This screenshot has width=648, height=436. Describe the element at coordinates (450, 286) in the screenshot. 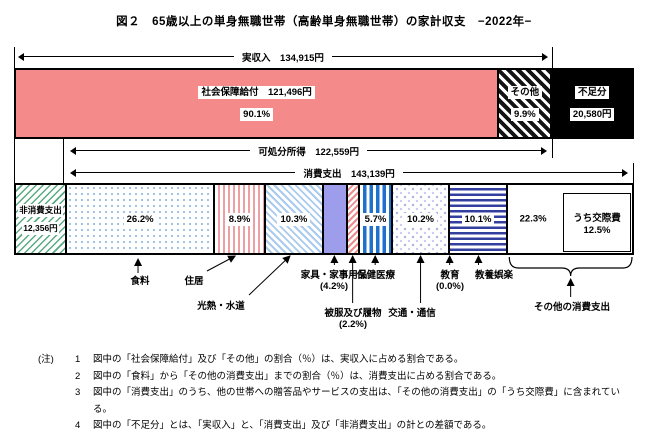

I see `label-education-pct: (0.0%)` at that location.